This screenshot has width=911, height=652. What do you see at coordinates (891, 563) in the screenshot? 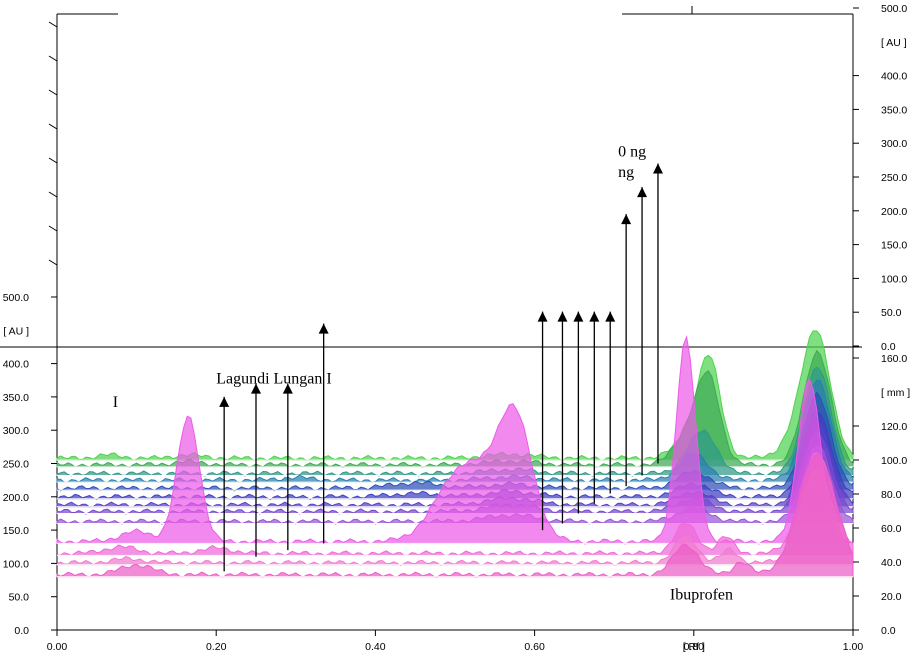
I see `right-mm-tick-label: 40.0` at bounding box center [891, 563].